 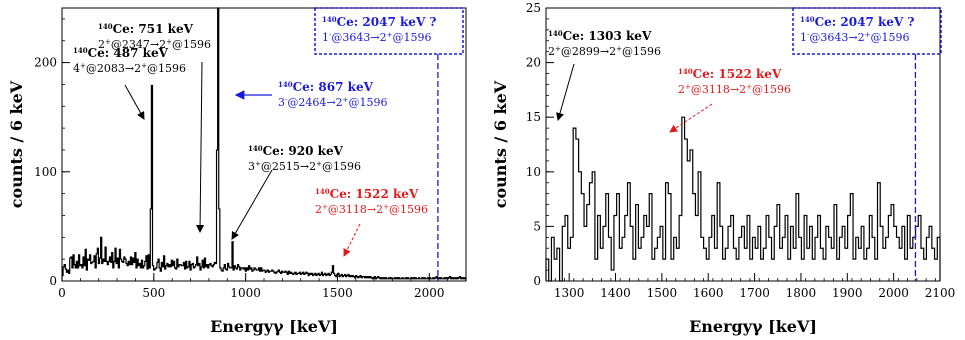 I want to click on annotation-2047-left: 140Ce: 2047 keV ? 1-@3643→2+@1596, so click(x=379, y=29).